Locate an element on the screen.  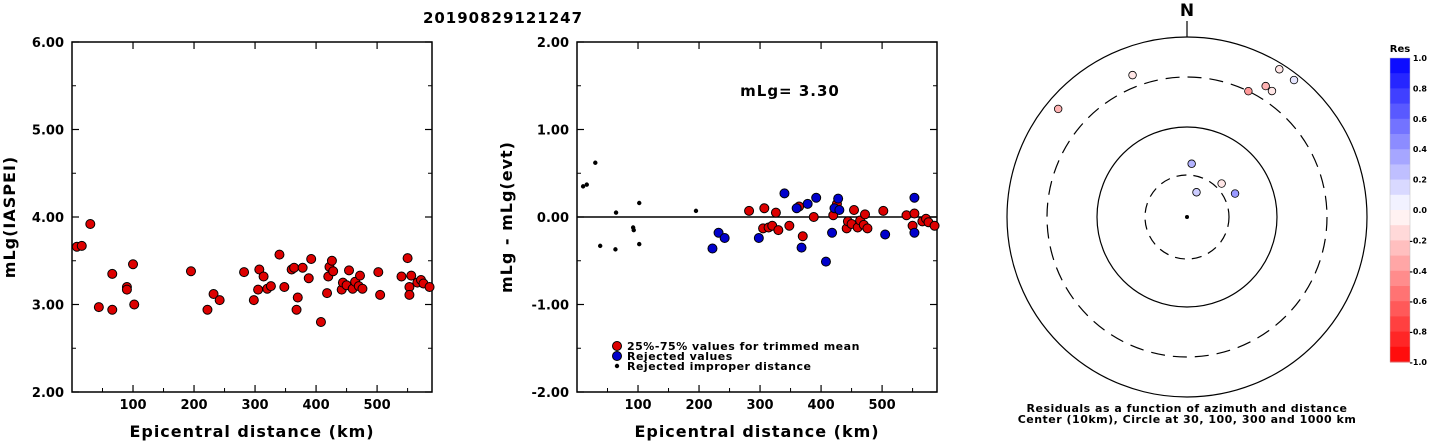
ring-30km is located at coordinates (1187, 217).